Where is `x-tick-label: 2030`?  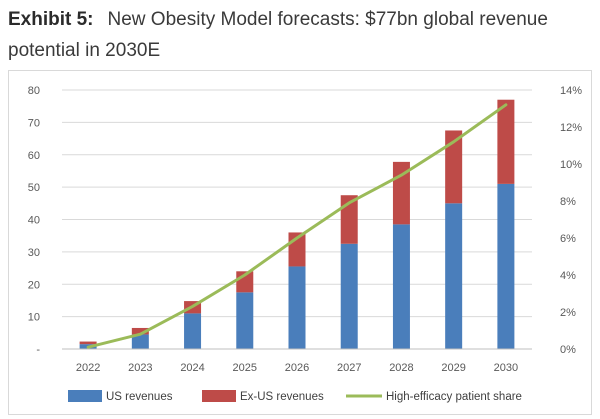
x-tick-label: 2030 is located at coordinates (506, 368).